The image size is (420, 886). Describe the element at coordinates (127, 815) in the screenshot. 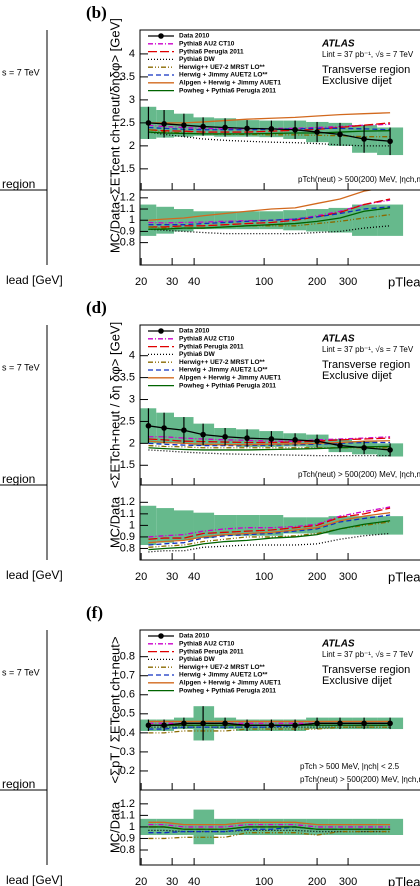

I see `y-tick-label: 1.1` at that location.